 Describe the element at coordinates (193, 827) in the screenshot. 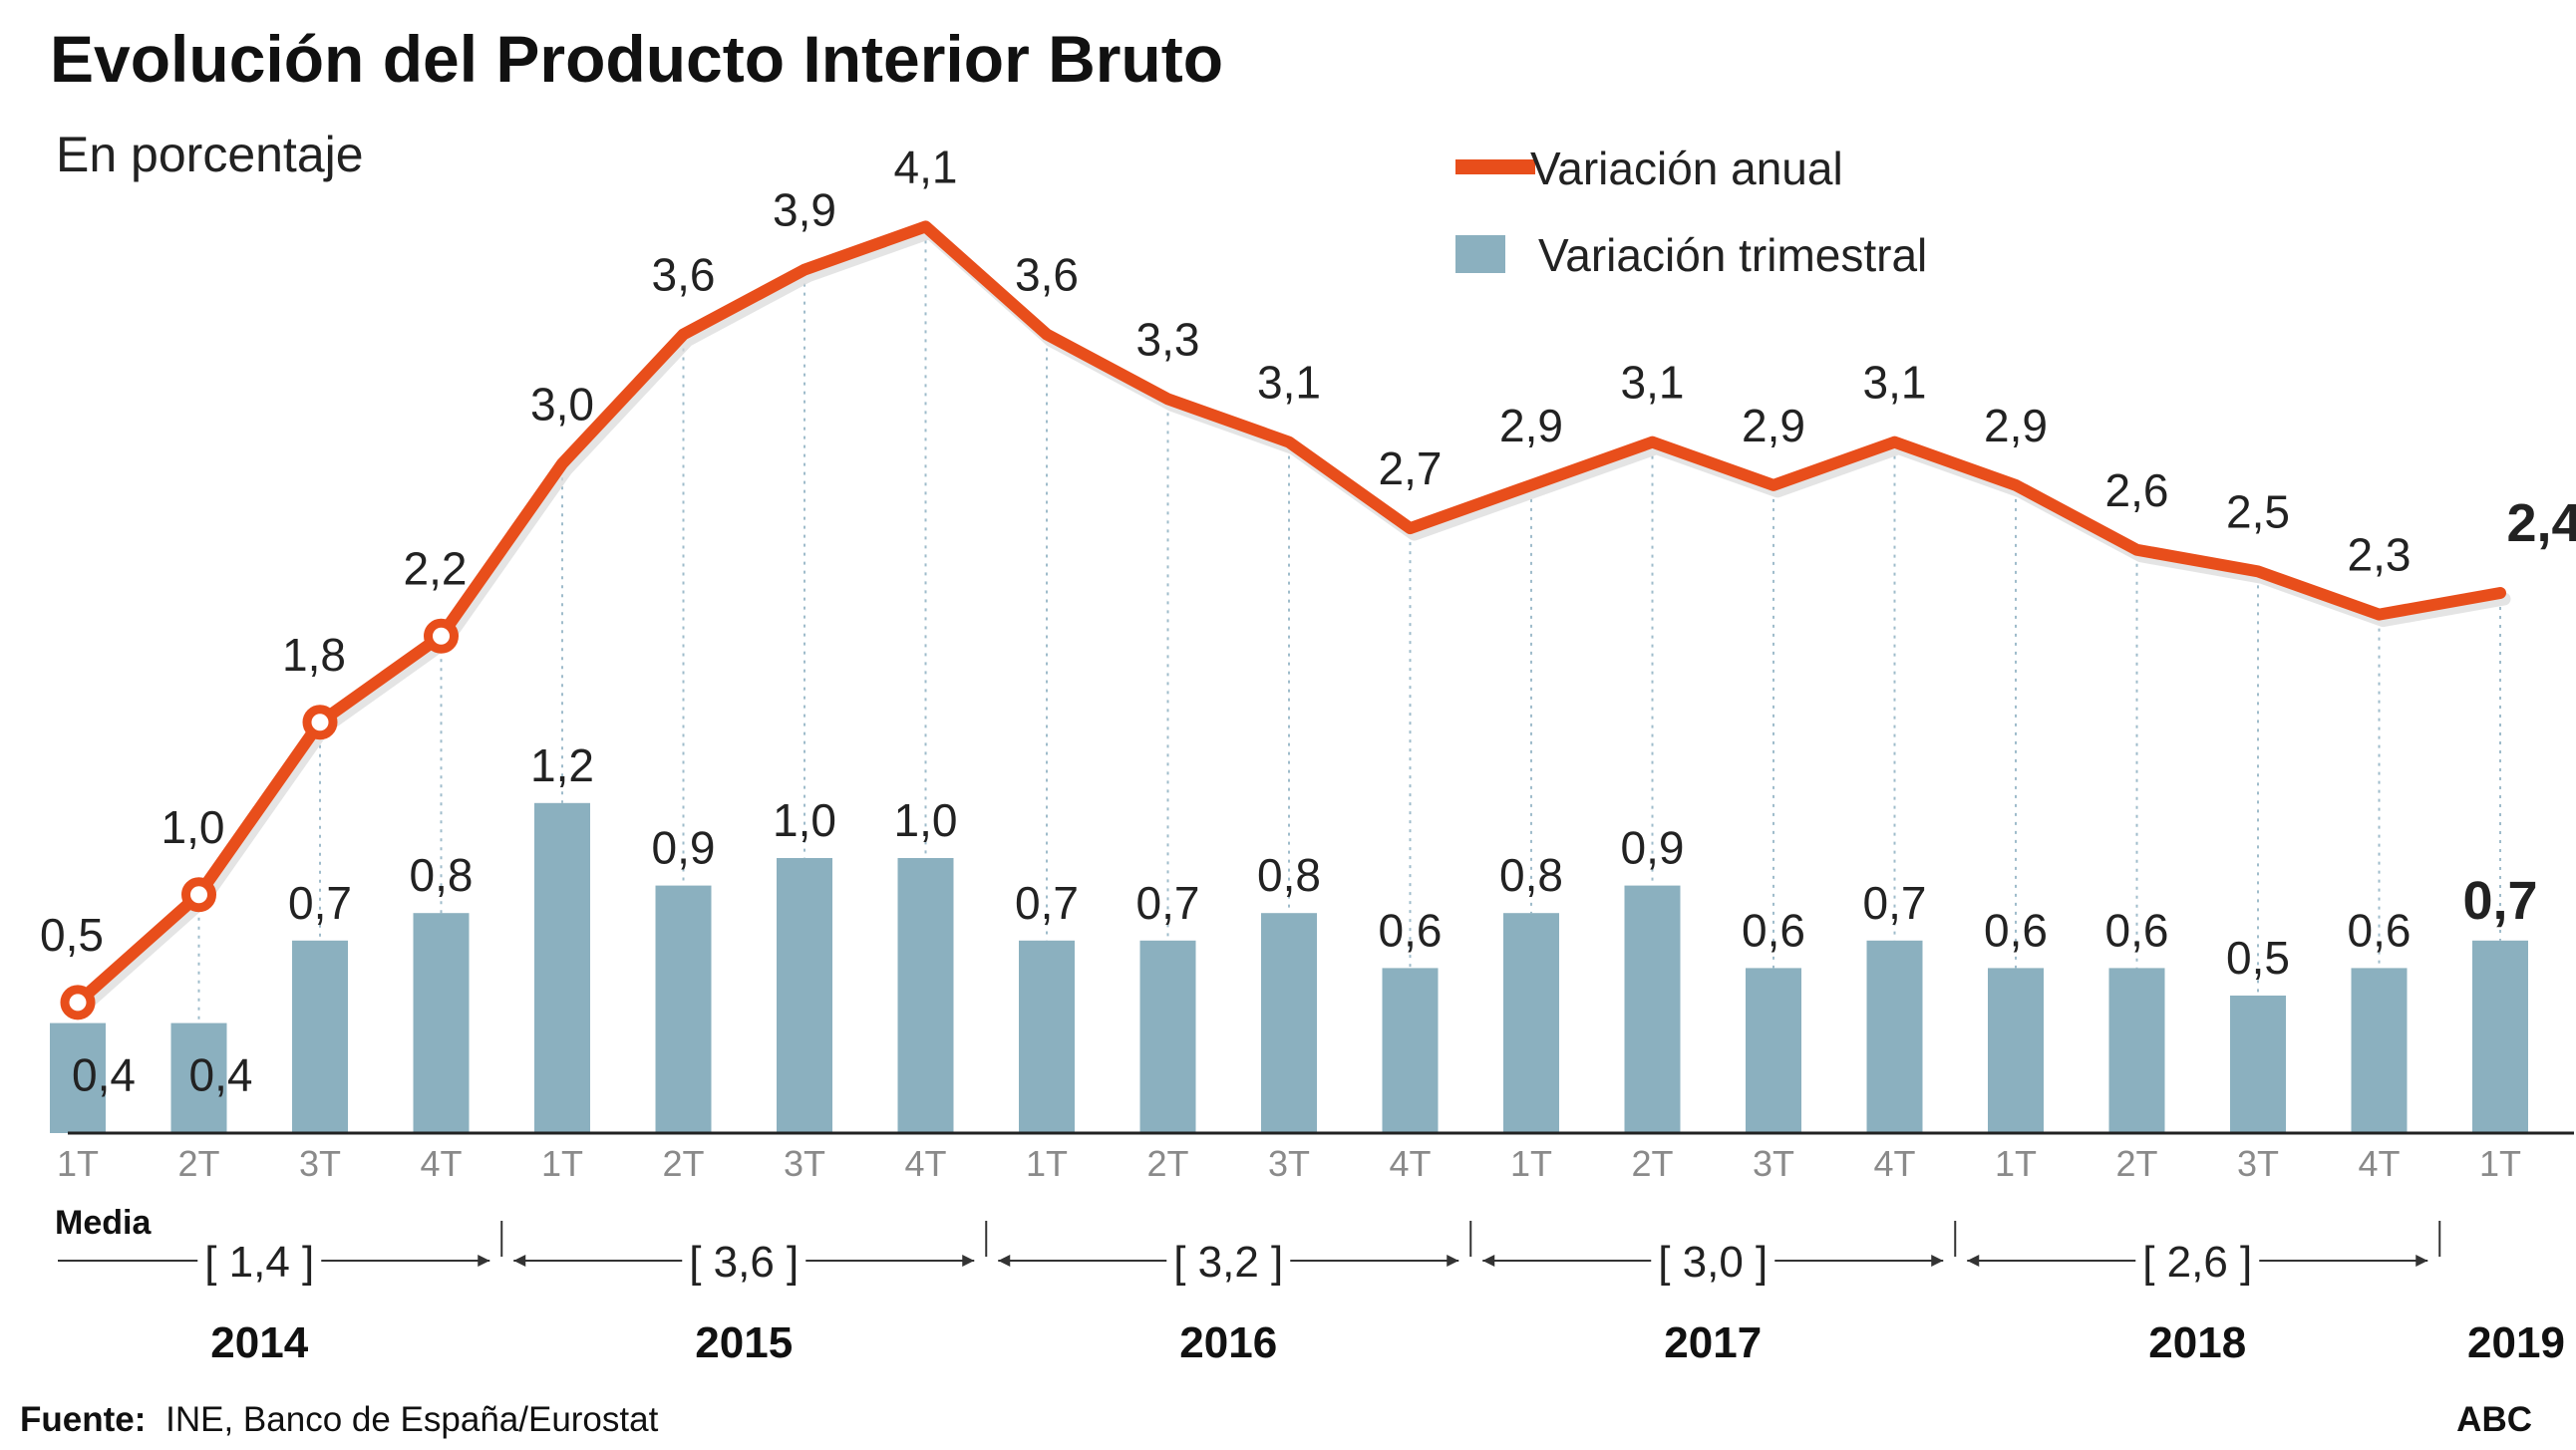

I see `line-value-label: 1,0` at that location.